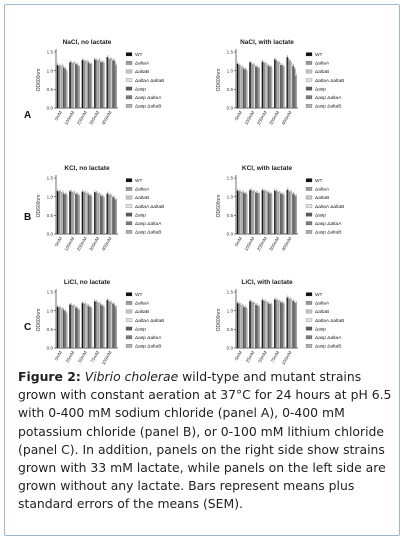 The width and height of the screenshot is (404, 541). Describe the element at coordinates (230, 329) in the screenshot. I see `y-tick-label: 0.5` at that location.